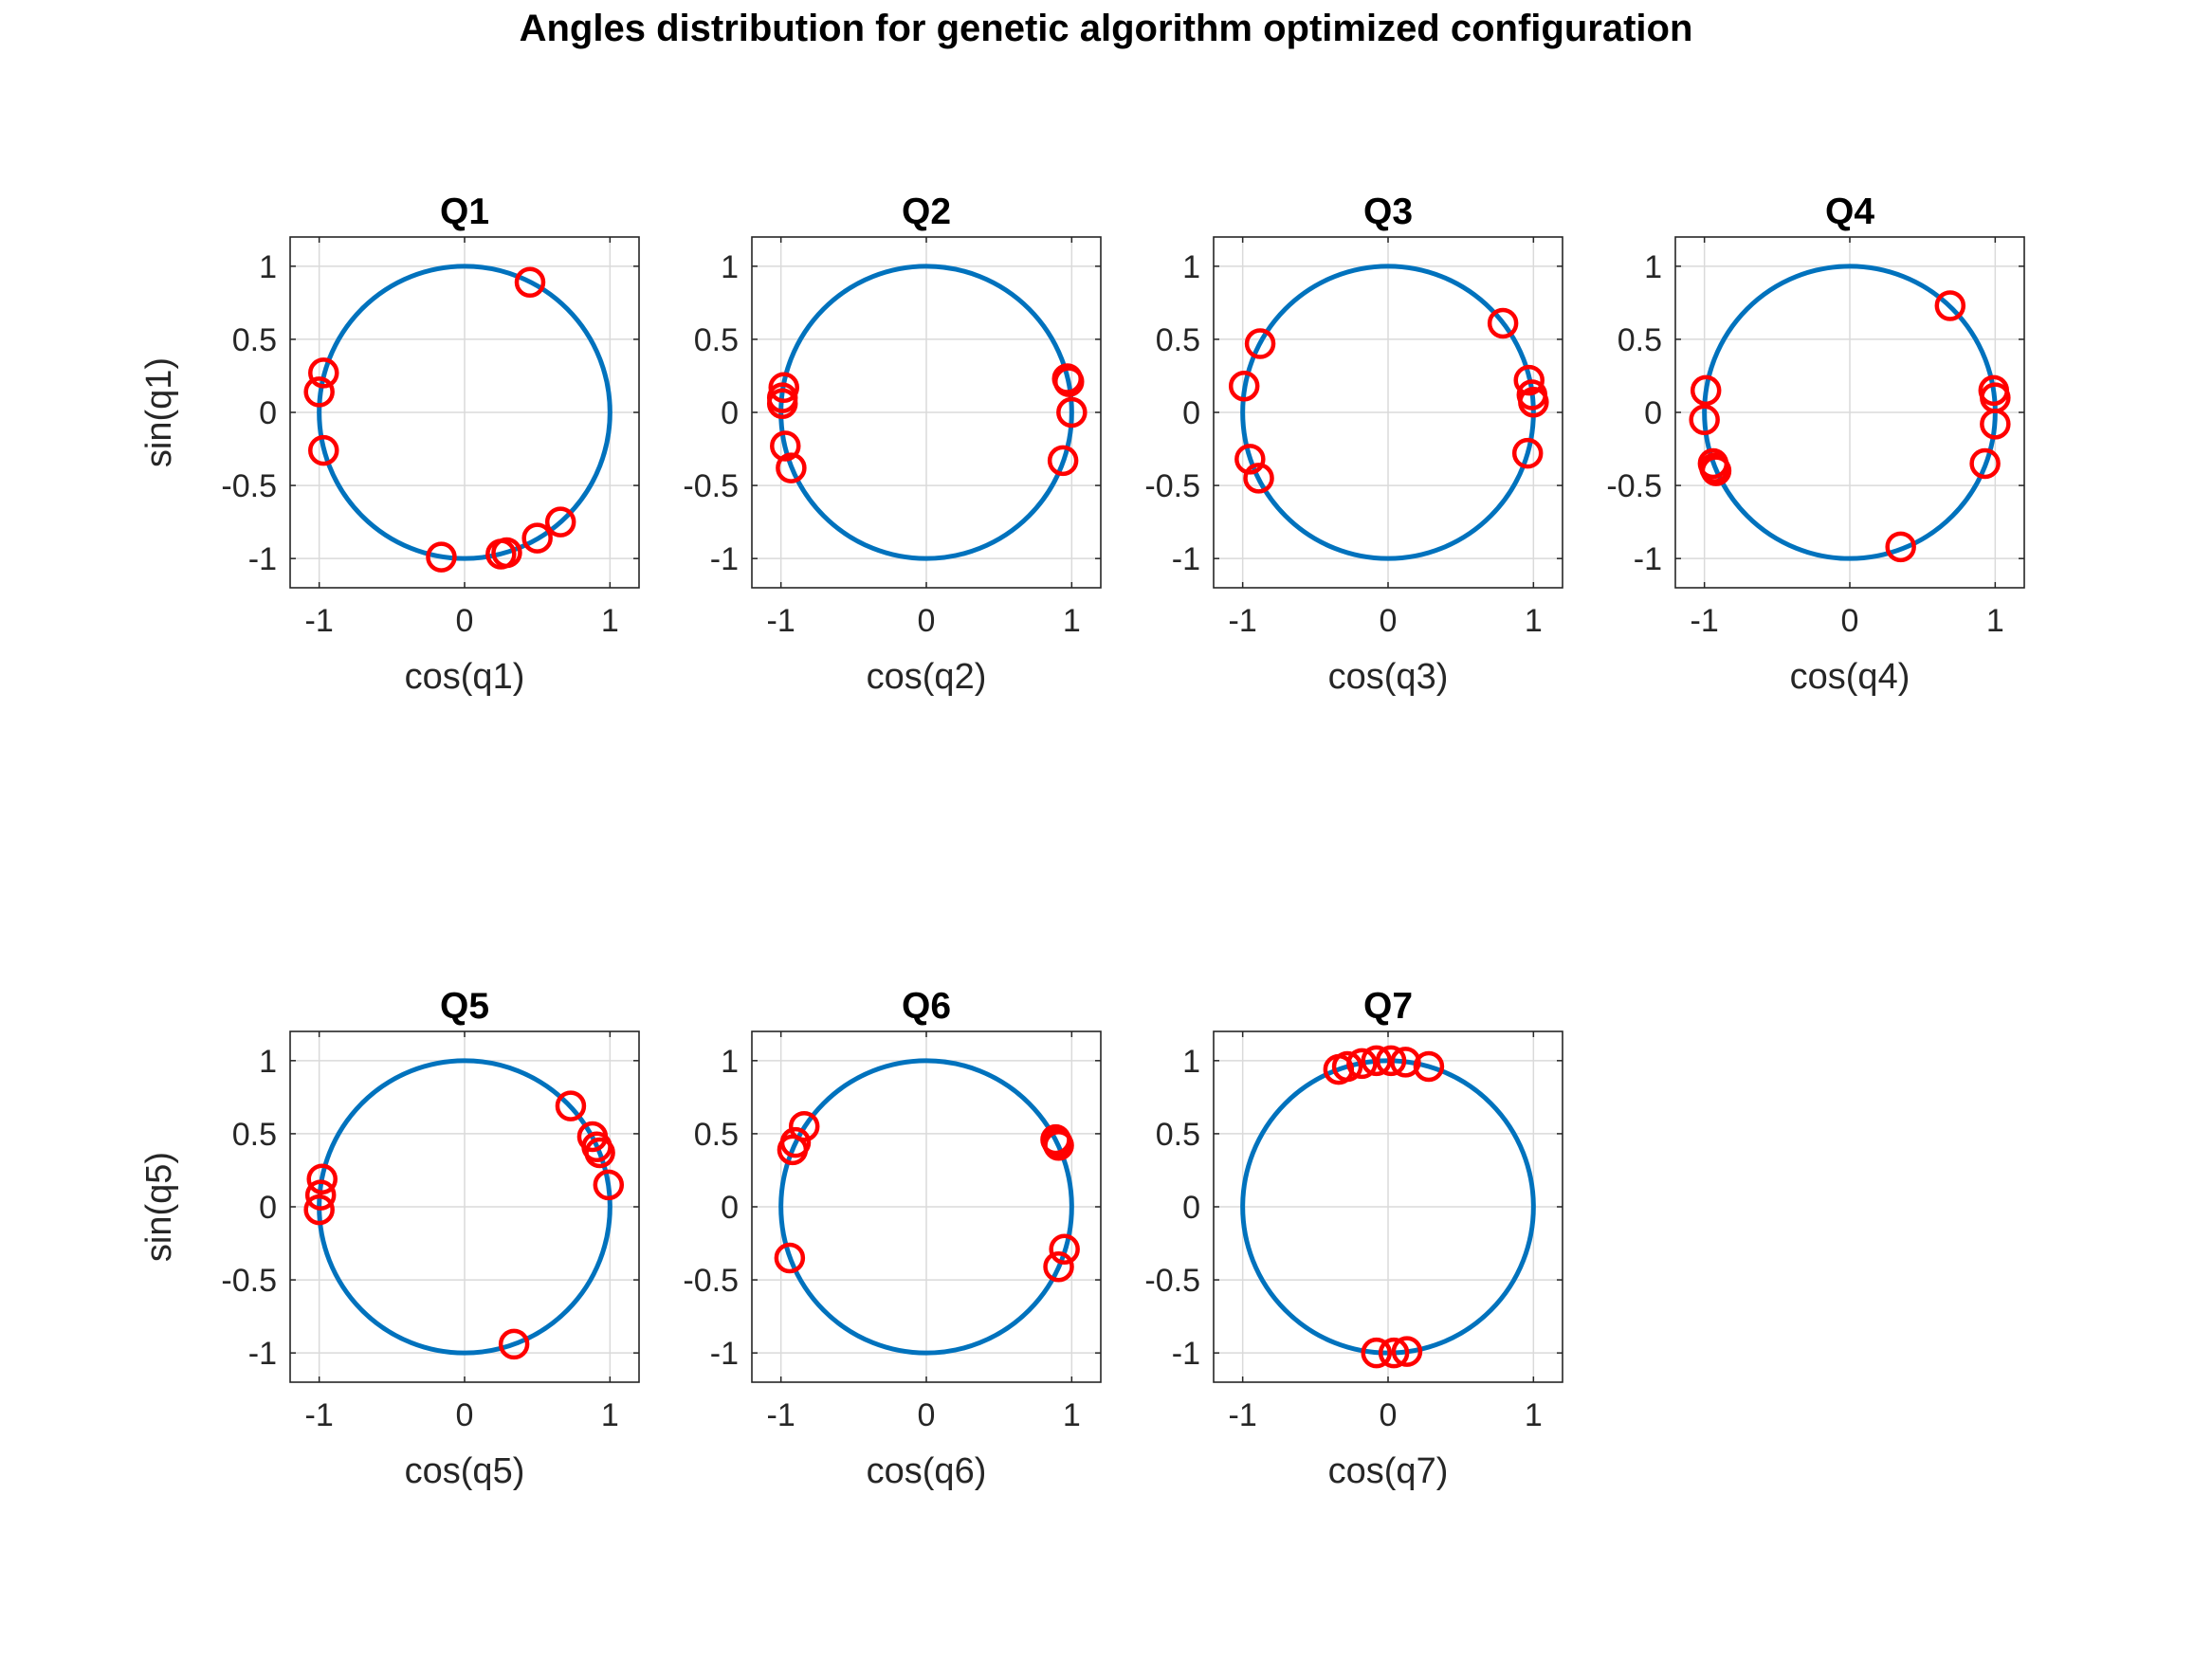 The height and width of the screenshot is (1659, 2212). What do you see at coordinates (1815, 444) in the screenshot?
I see `subplot-q4: -1 0 1 -1 -0.5 0 0.5 1 Q4 cos(q4)` at bounding box center [1815, 444].